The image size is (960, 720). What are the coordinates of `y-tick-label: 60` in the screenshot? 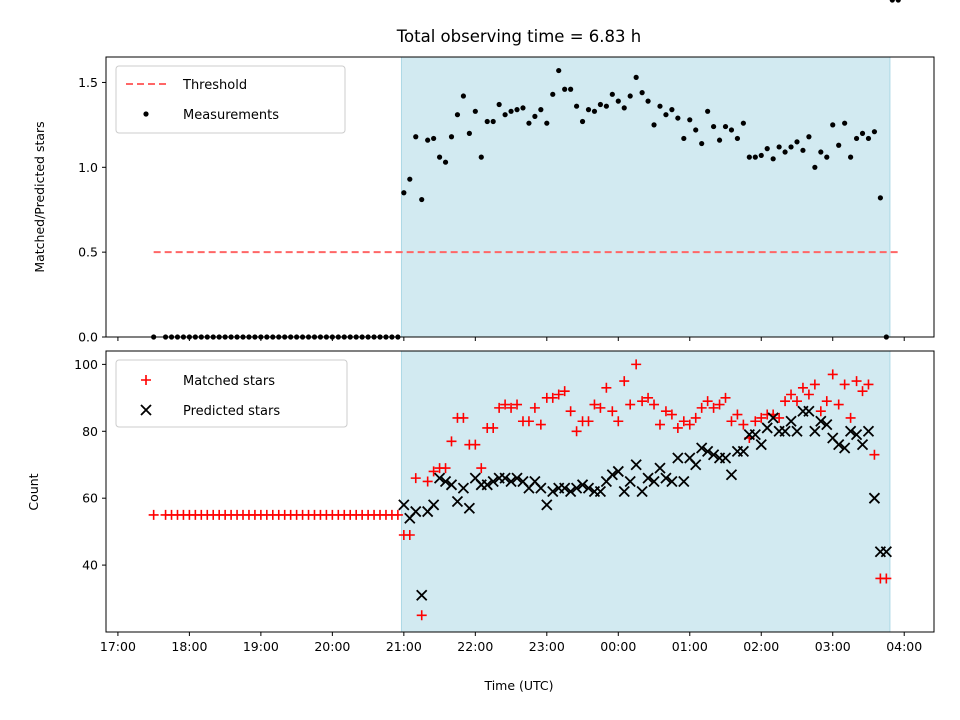 It's located at (90, 498).